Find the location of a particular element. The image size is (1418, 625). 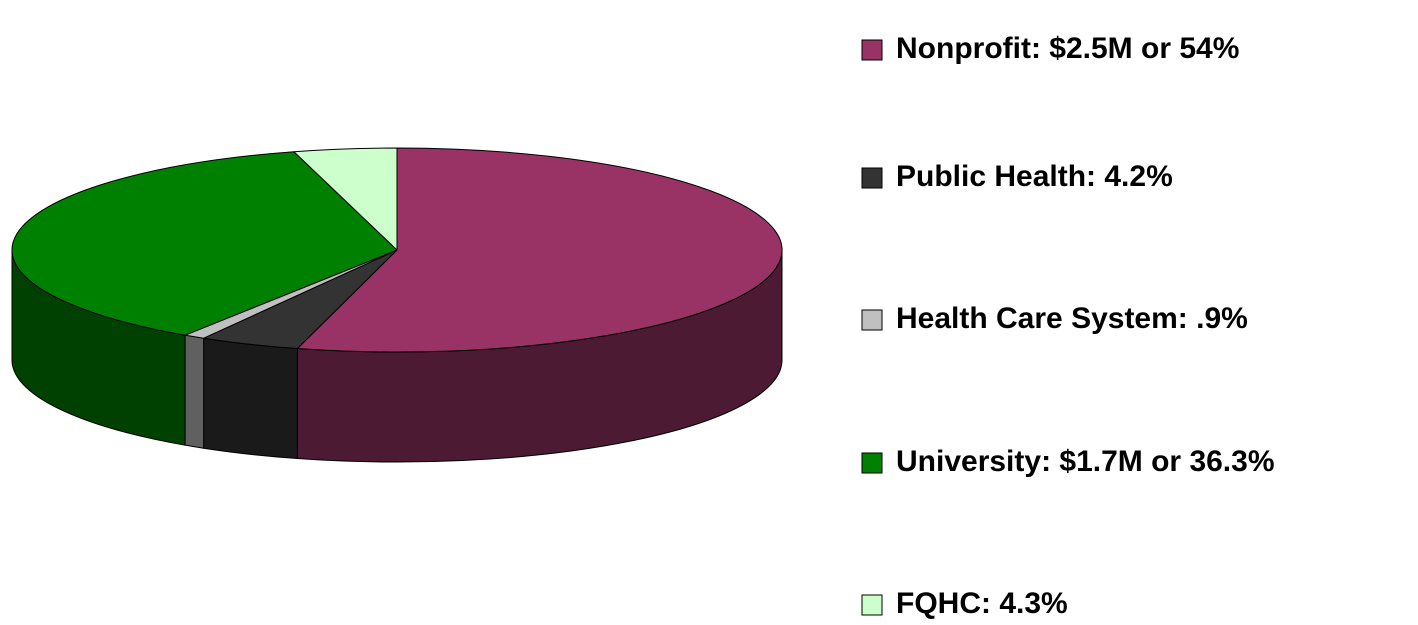

legend-label: Nonprofit: $2.5M or 54% is located at coordinates (1067, 48).